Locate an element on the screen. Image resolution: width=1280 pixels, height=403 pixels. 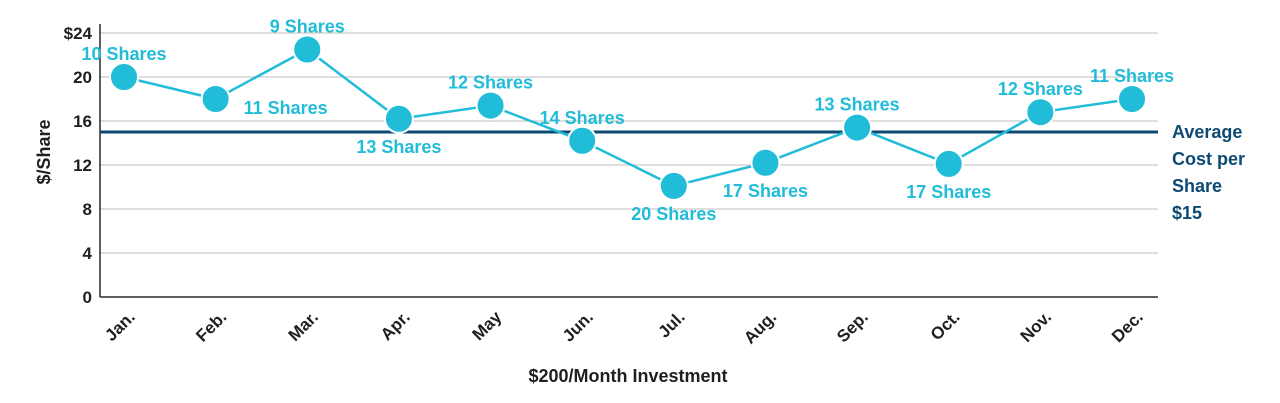
x-tick-label: Sep. is located at coordinates (852, 326).